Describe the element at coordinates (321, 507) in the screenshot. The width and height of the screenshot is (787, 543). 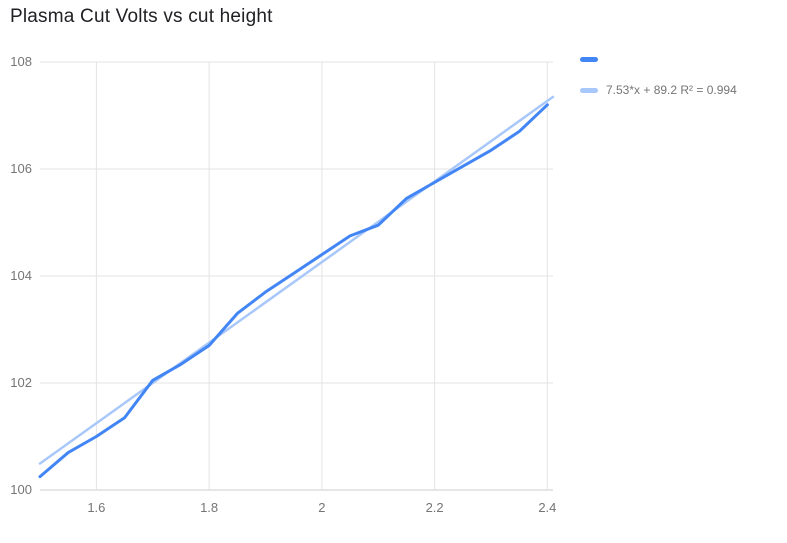
I see `x-axis-tick-label: 2` at that location.